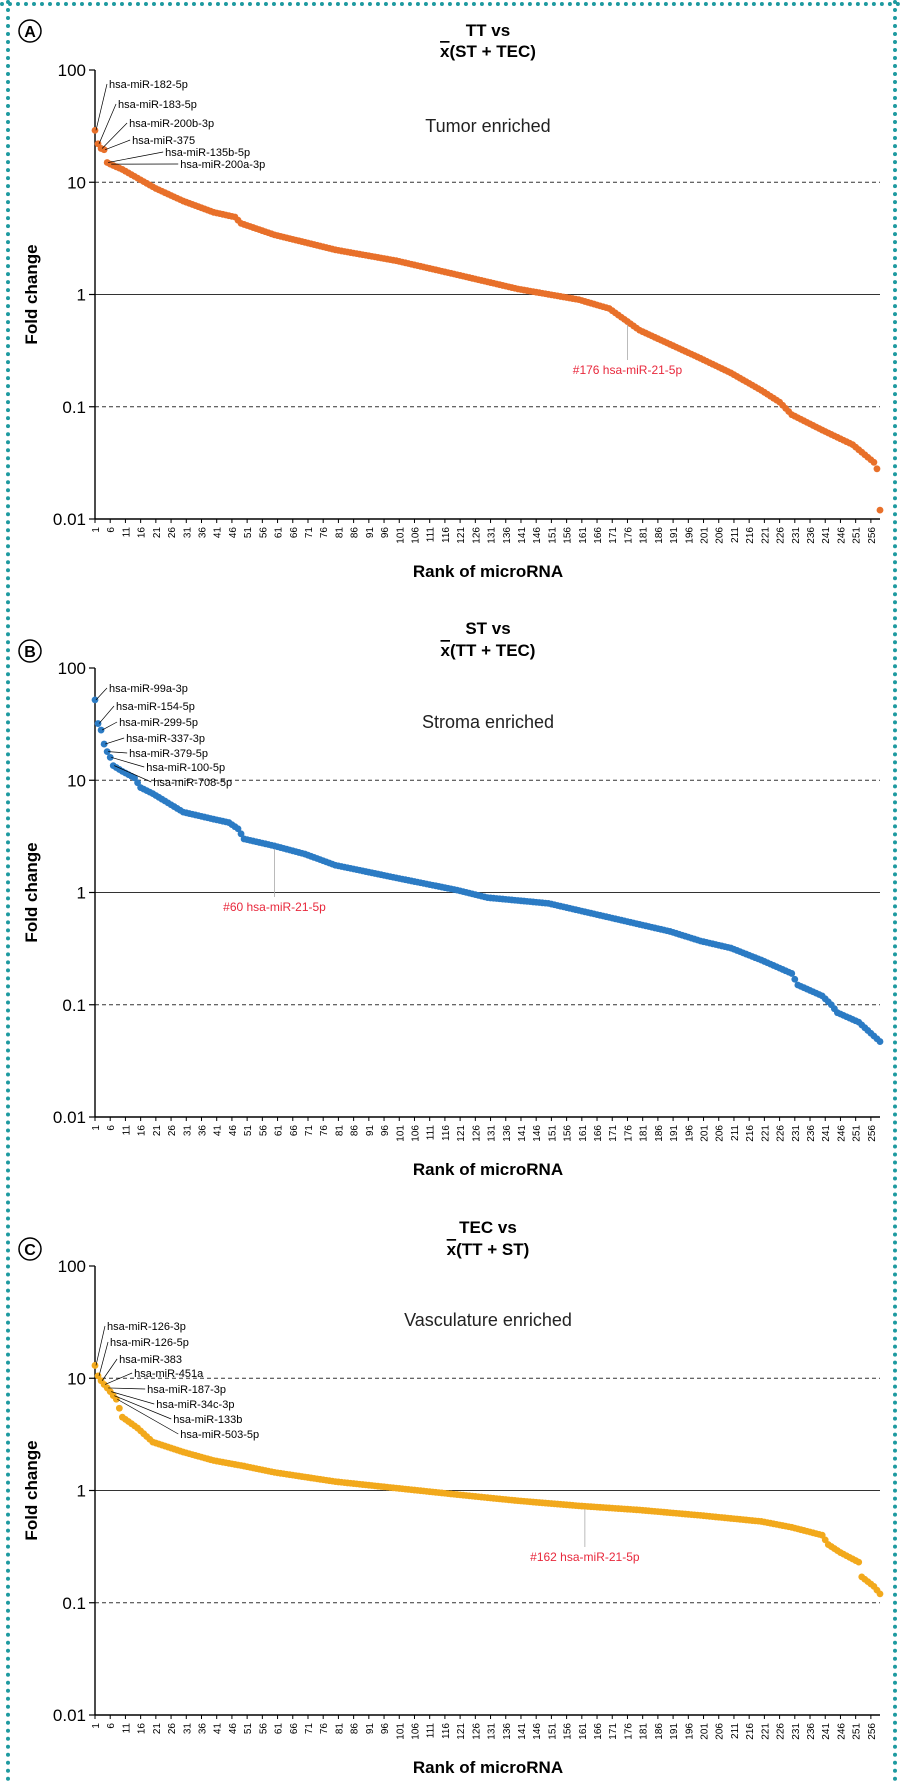 The width and height of the screenshot is (901, 1788). Describe the element at coordinates (263, 533) in the screenshot. I see `x-tick-label: 56` at that location.